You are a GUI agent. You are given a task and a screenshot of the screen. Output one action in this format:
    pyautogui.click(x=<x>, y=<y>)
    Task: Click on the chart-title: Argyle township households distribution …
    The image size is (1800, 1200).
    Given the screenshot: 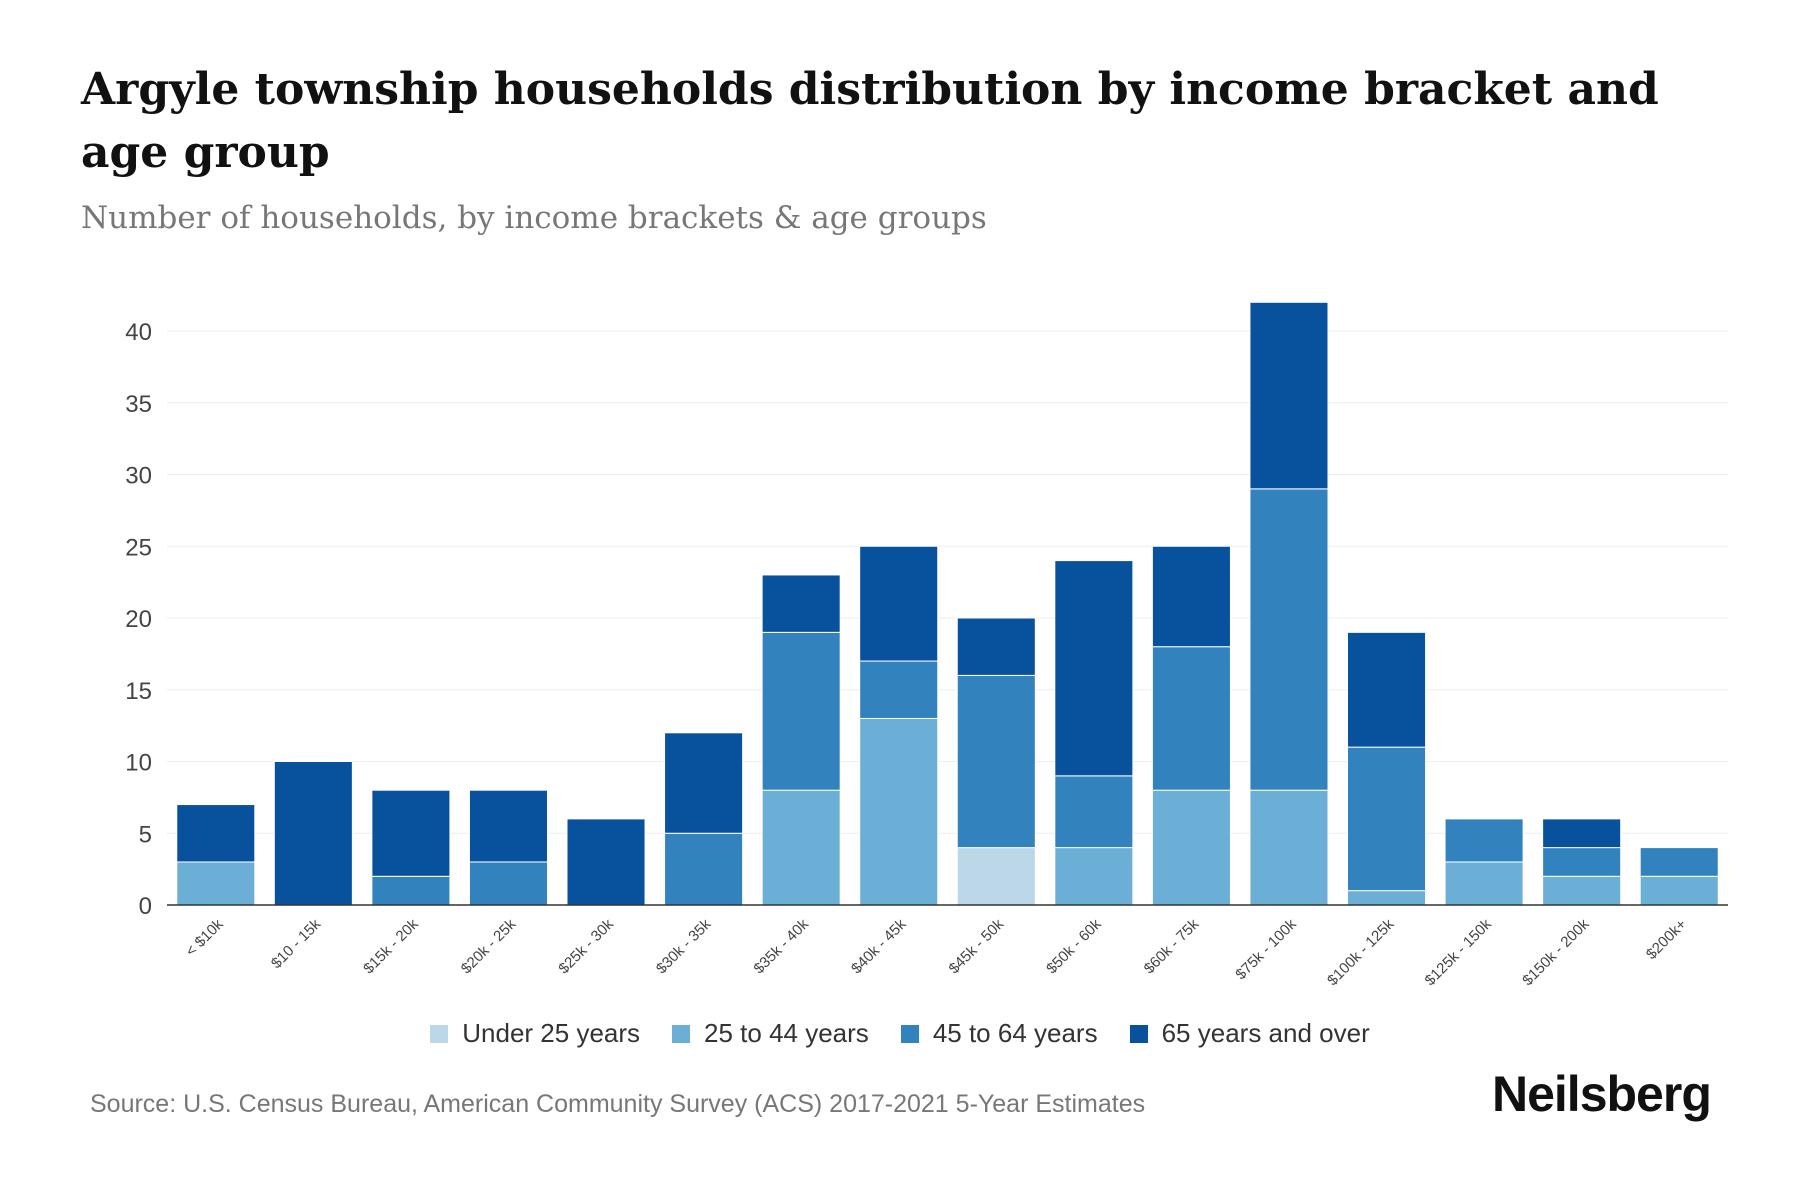 What is the action you would take?
    pyautogui.click(x=870, y=121)
    